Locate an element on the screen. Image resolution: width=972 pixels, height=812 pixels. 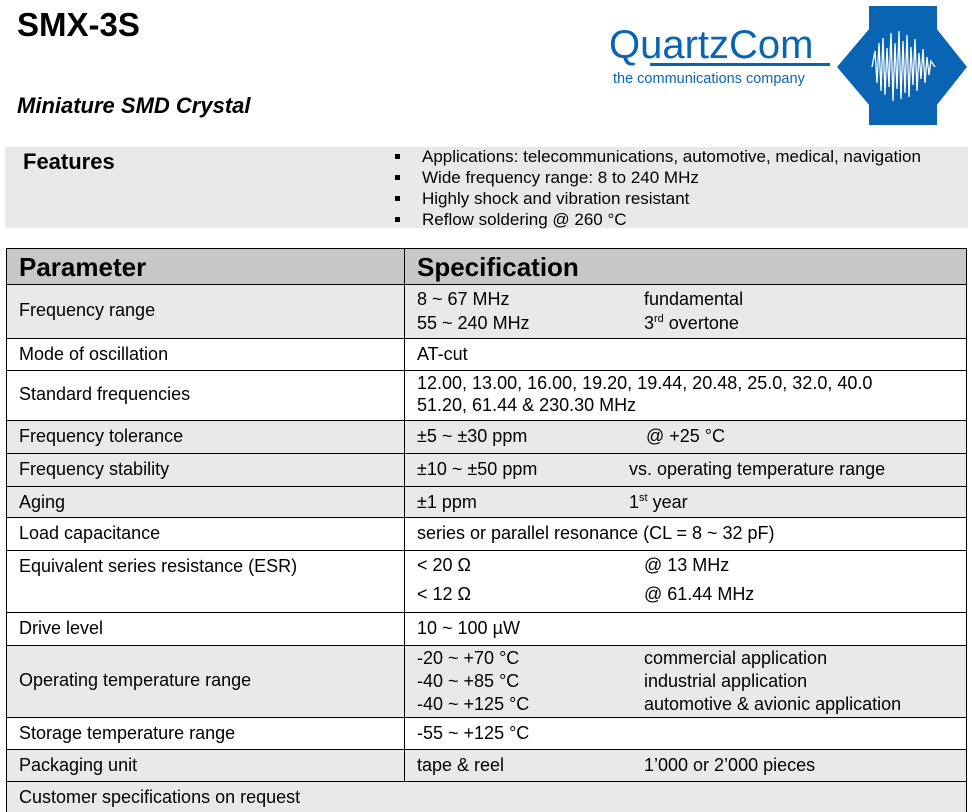
spec-value: 8 ~ 67 MHz is located at coordinates (463, 299).